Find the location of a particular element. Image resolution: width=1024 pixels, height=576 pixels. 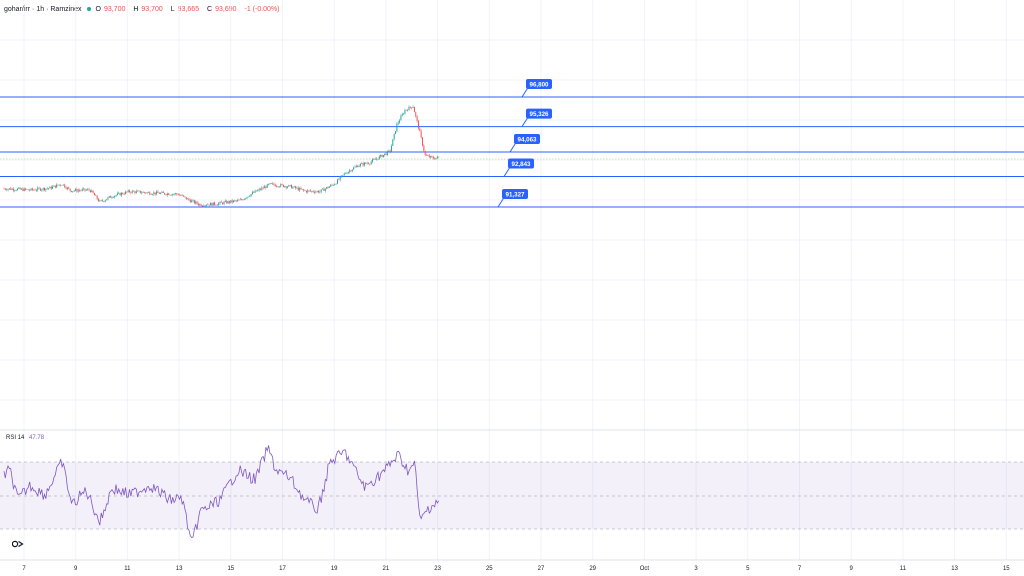

time-axis-label: 11 is located at coordinates (903, 569).